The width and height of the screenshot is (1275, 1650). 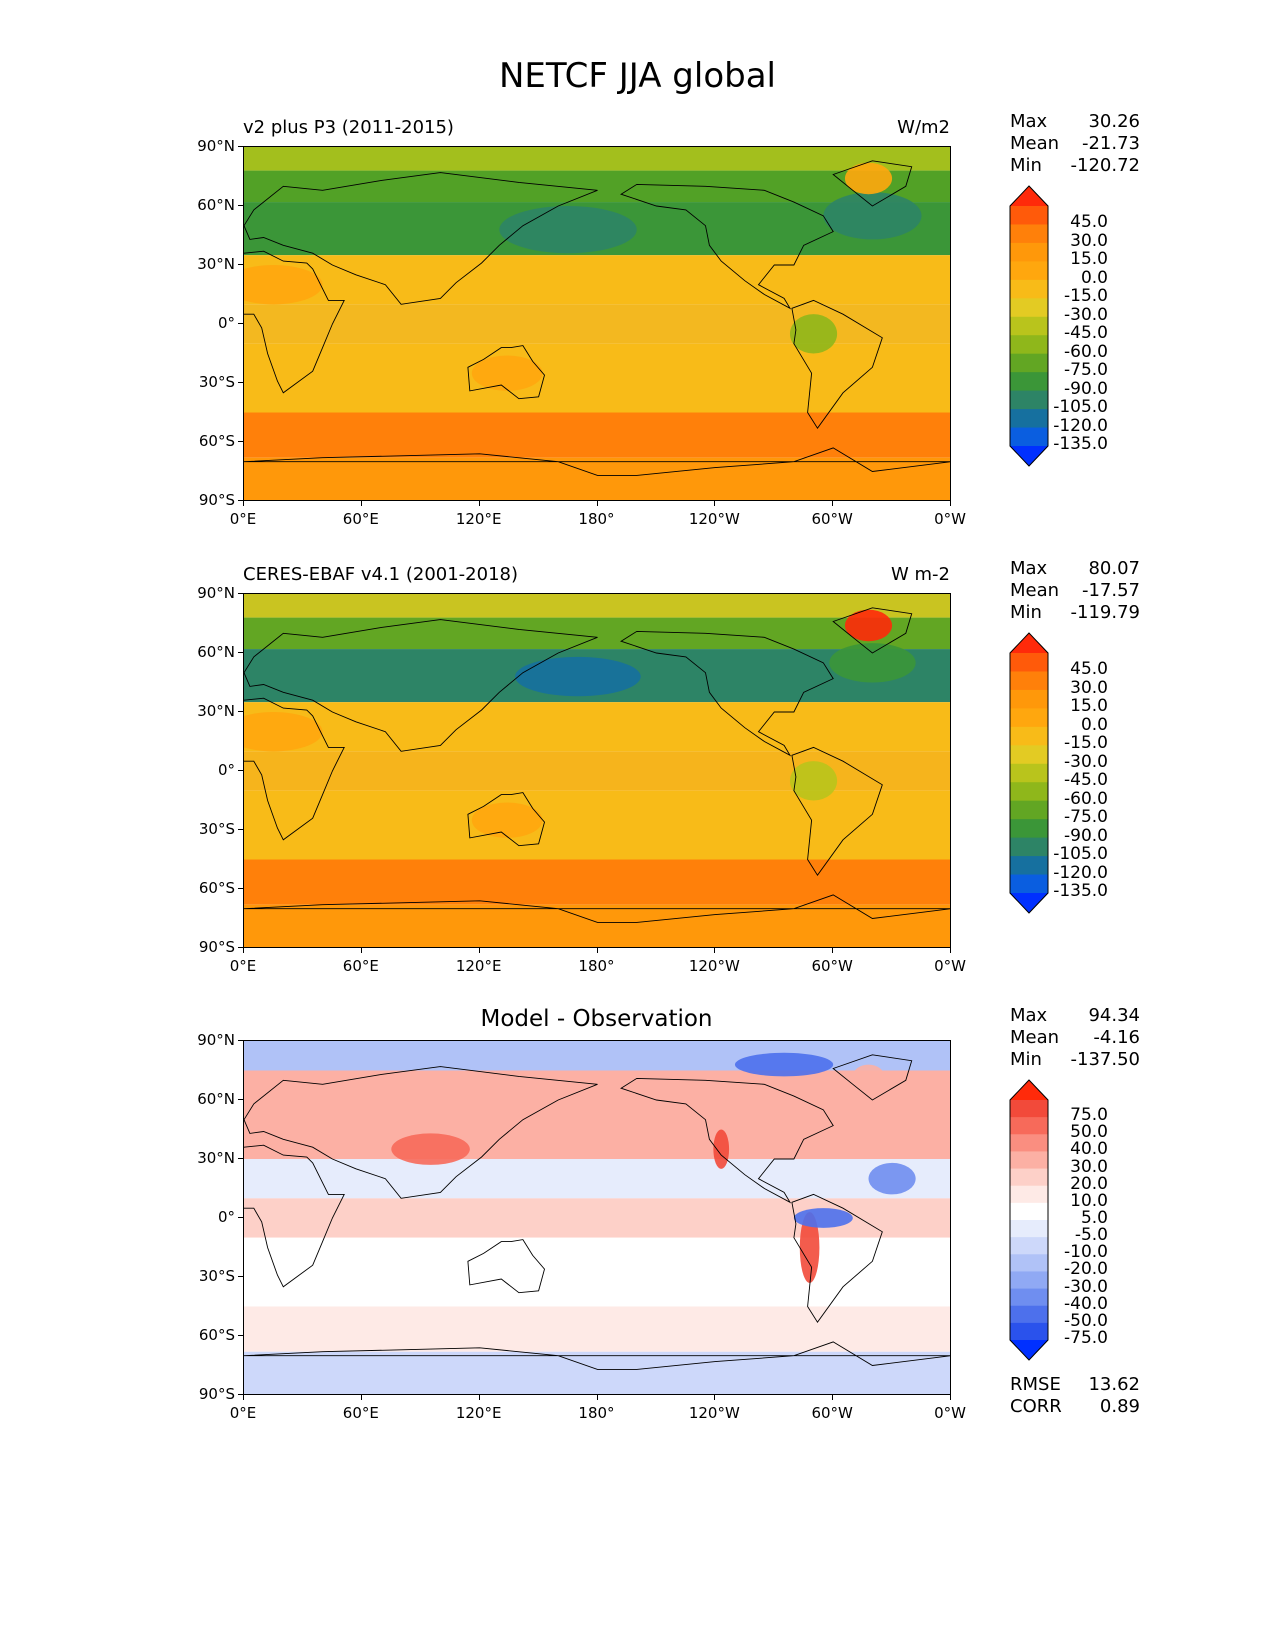 I want to click on panel-test-stats: Max 30.26 Mean -21.73 Min -120.72, so click(x=1075, y=144).